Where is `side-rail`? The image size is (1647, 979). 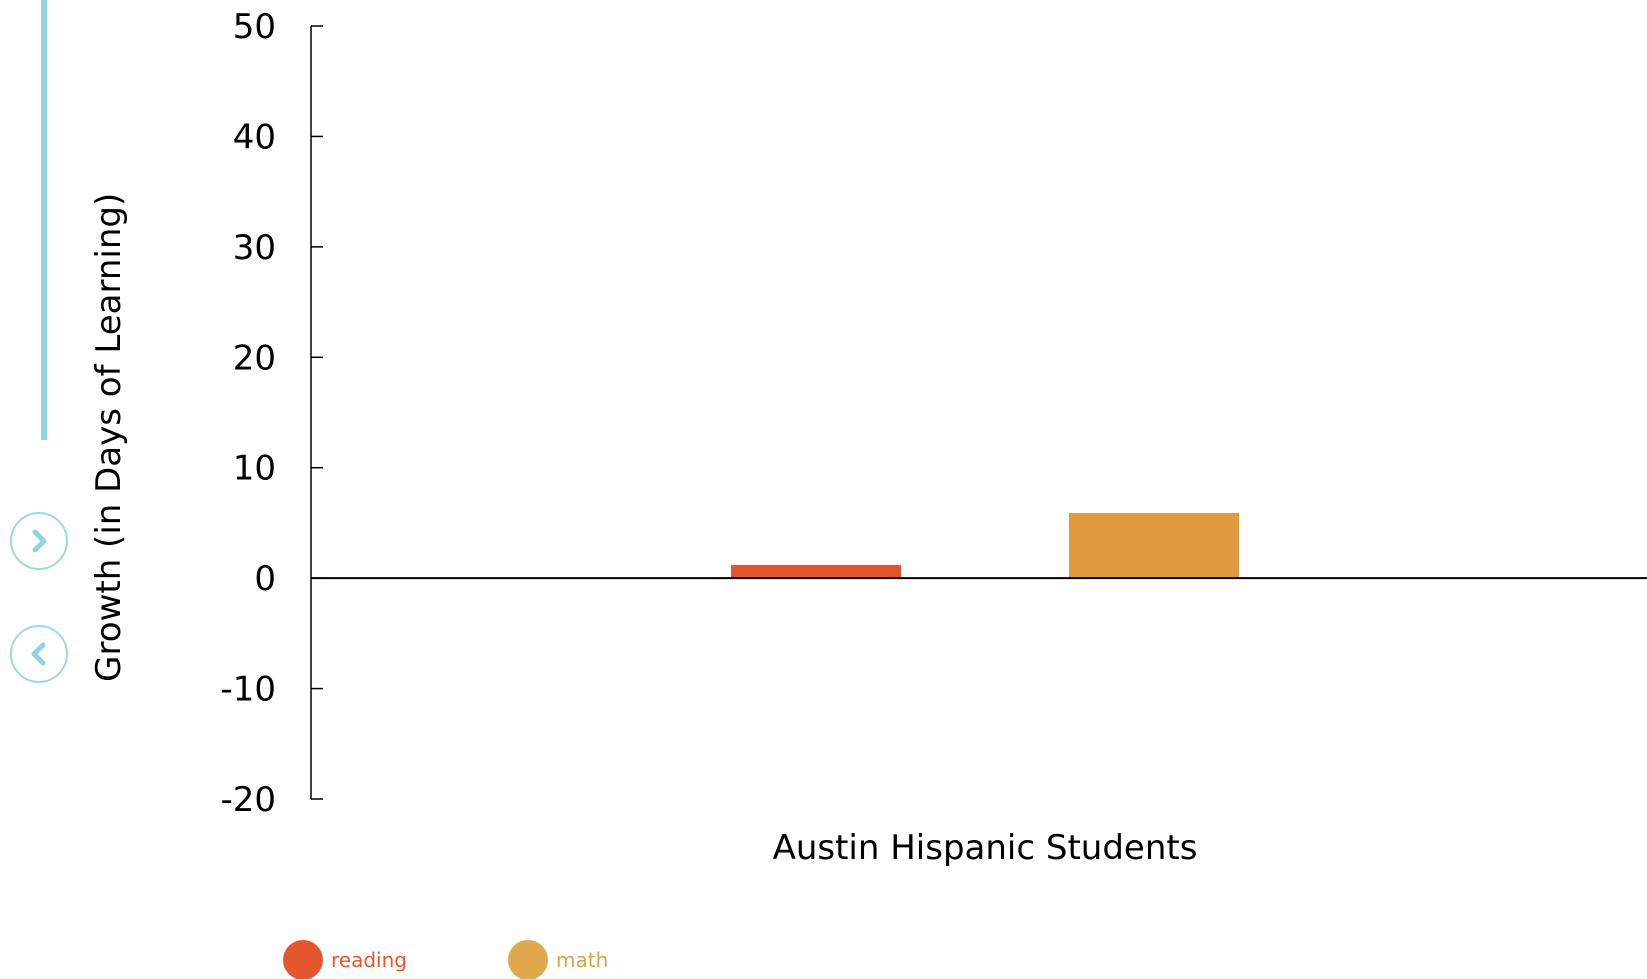
side-rail is located at coordinates (44, 220).